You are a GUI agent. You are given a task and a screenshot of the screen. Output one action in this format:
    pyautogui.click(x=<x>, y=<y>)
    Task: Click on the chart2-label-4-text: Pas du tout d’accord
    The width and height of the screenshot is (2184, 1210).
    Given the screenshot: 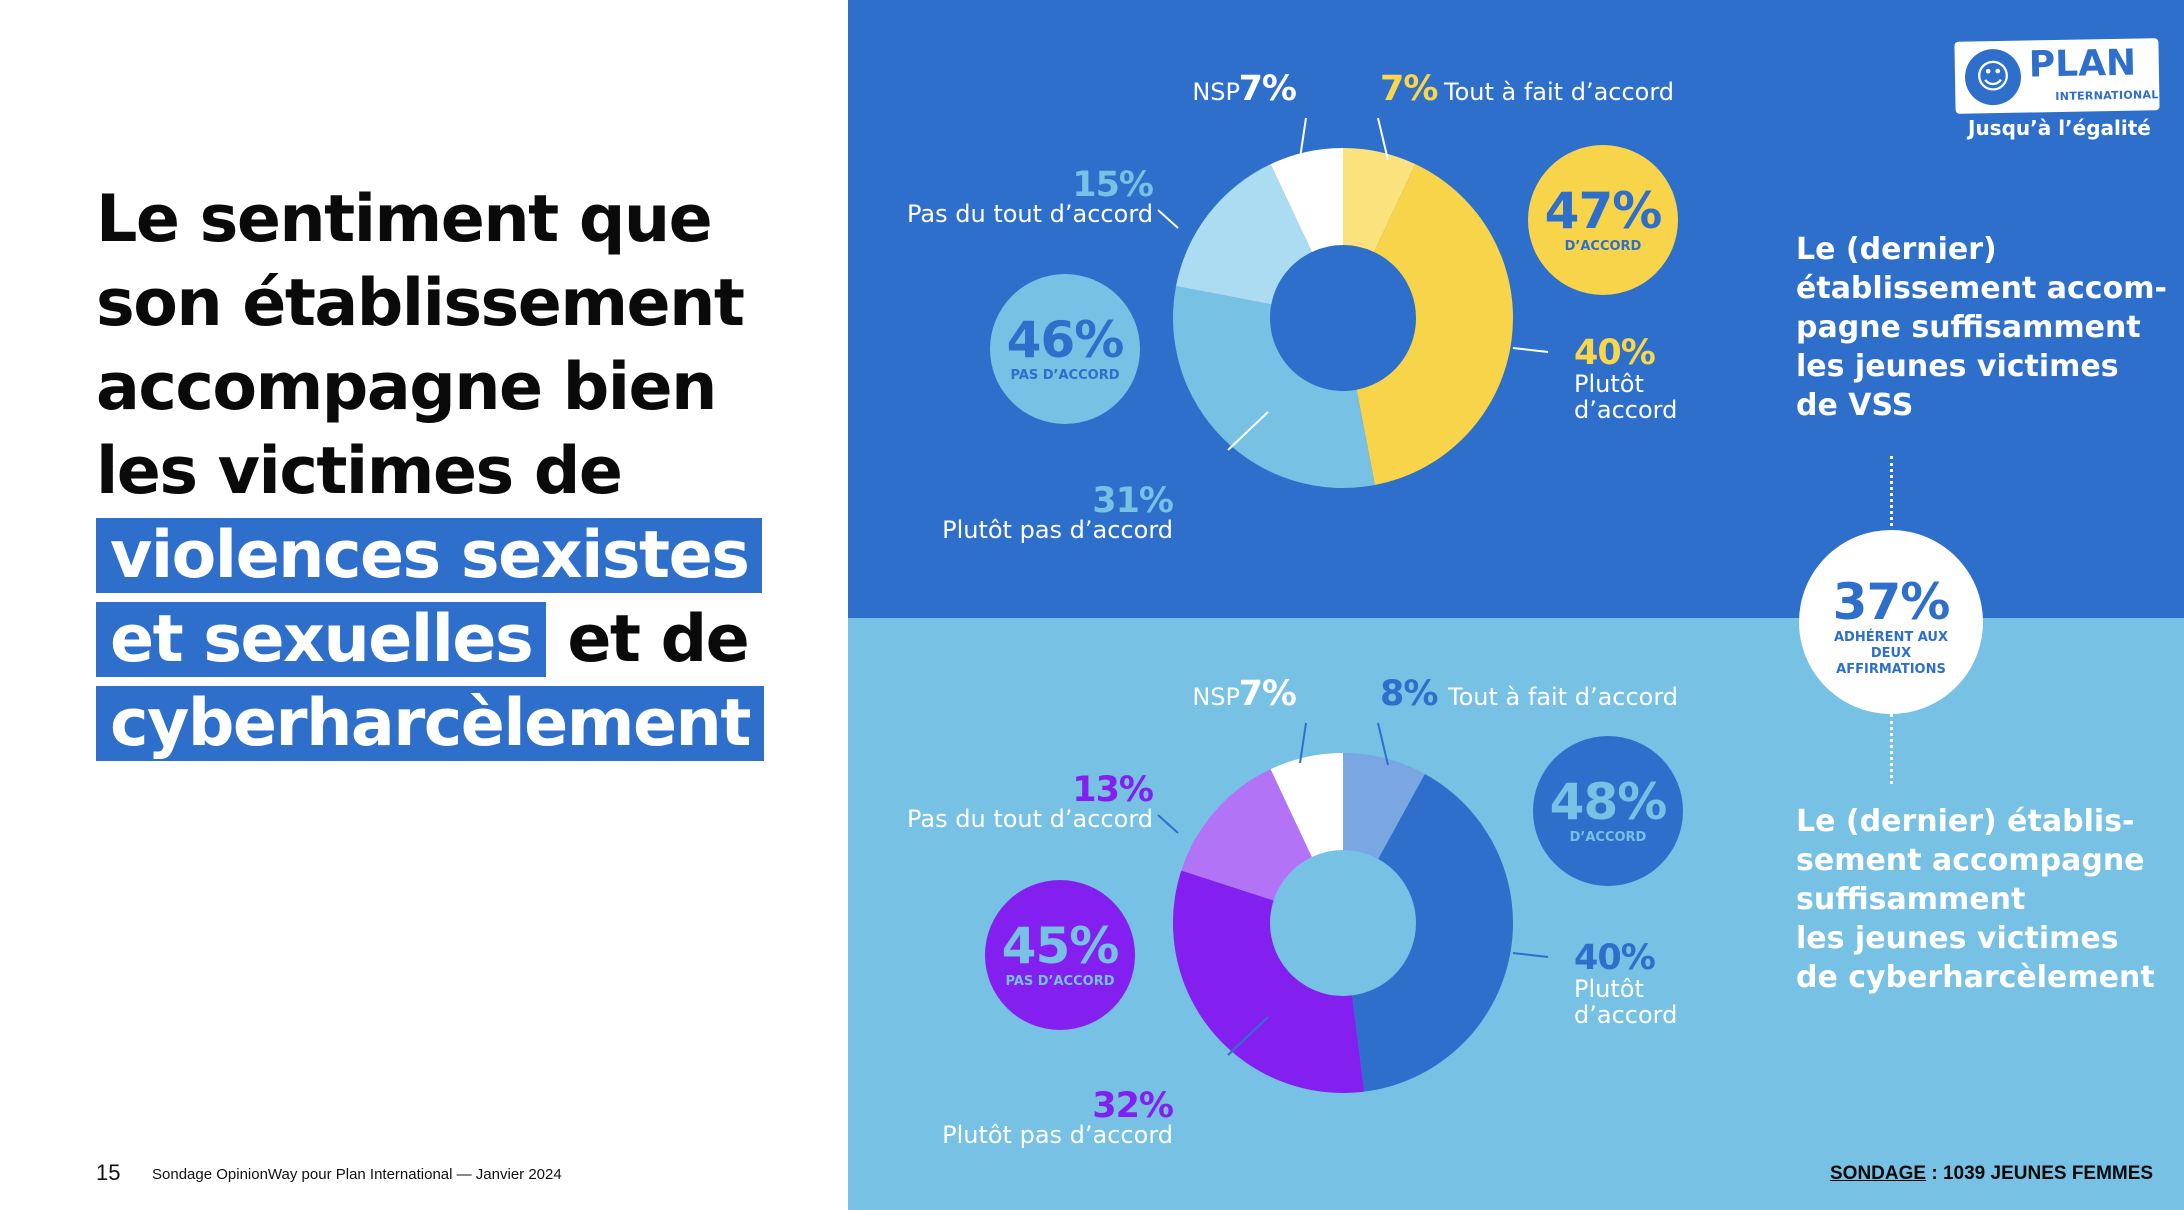 What is the action you would take?
    pyautogui.click(x=1030, y=819)
    